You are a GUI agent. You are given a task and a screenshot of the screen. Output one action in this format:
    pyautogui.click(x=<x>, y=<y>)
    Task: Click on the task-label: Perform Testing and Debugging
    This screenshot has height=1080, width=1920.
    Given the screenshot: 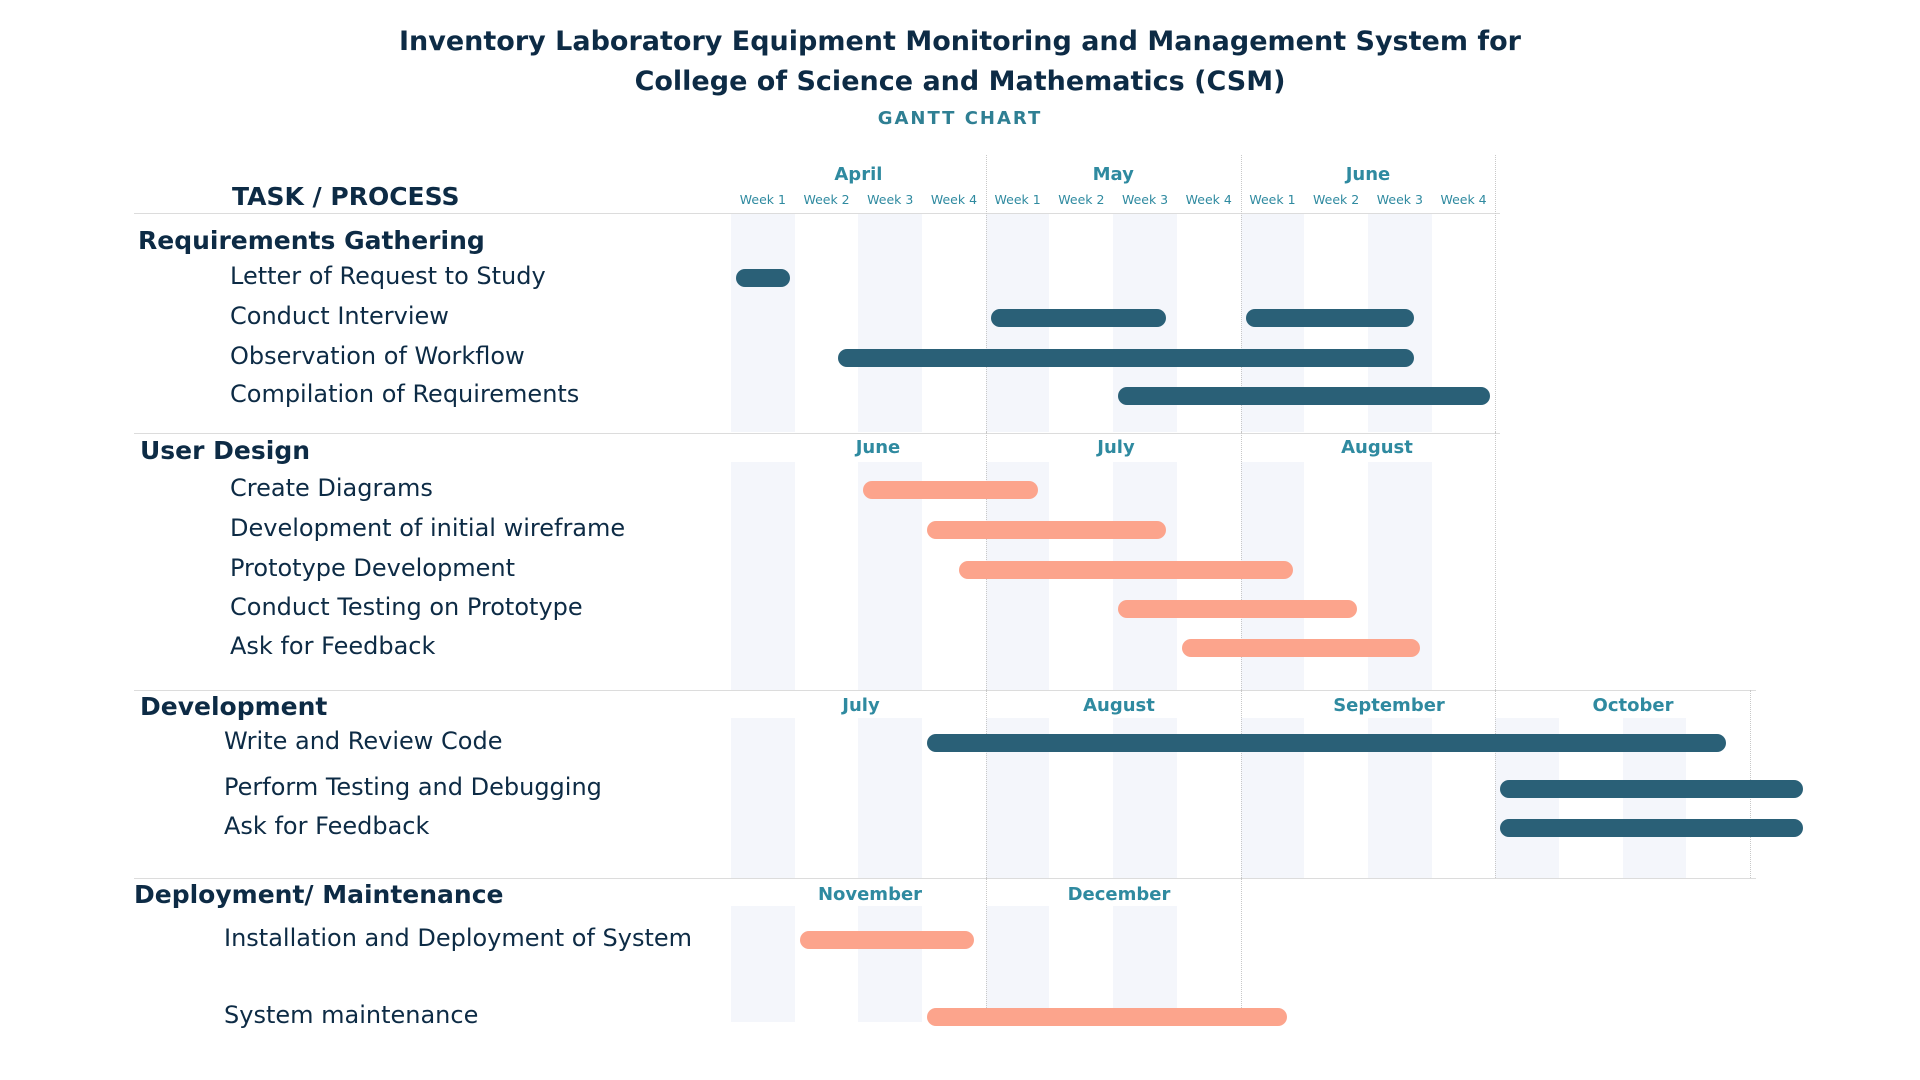 What is the action you would take?
    pyautogui.click(x=413, y=787)
    